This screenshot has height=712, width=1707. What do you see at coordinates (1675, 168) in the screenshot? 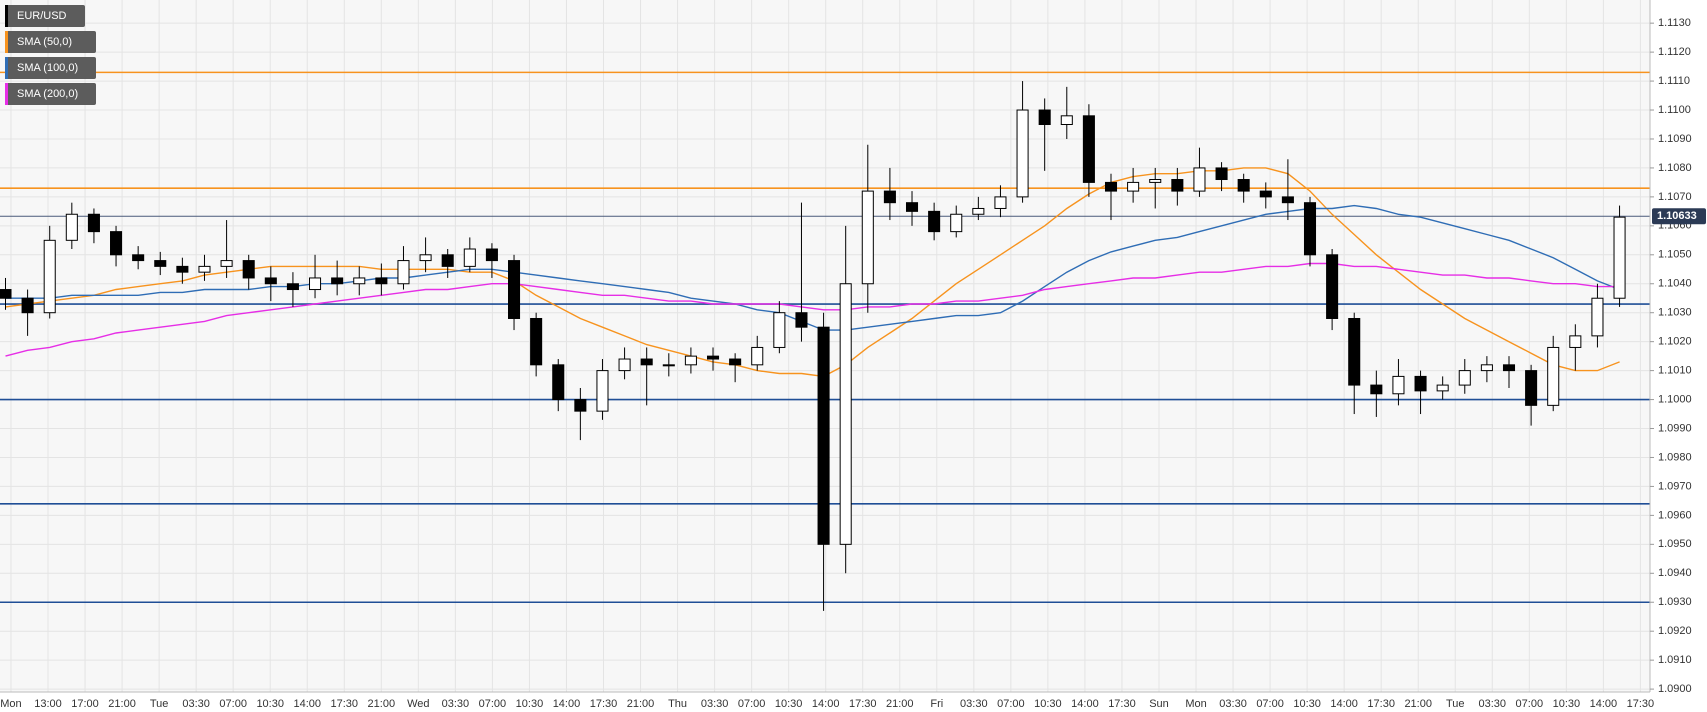
I see `y-tick-label: 1.1080` at bounding box center [1675, 168].